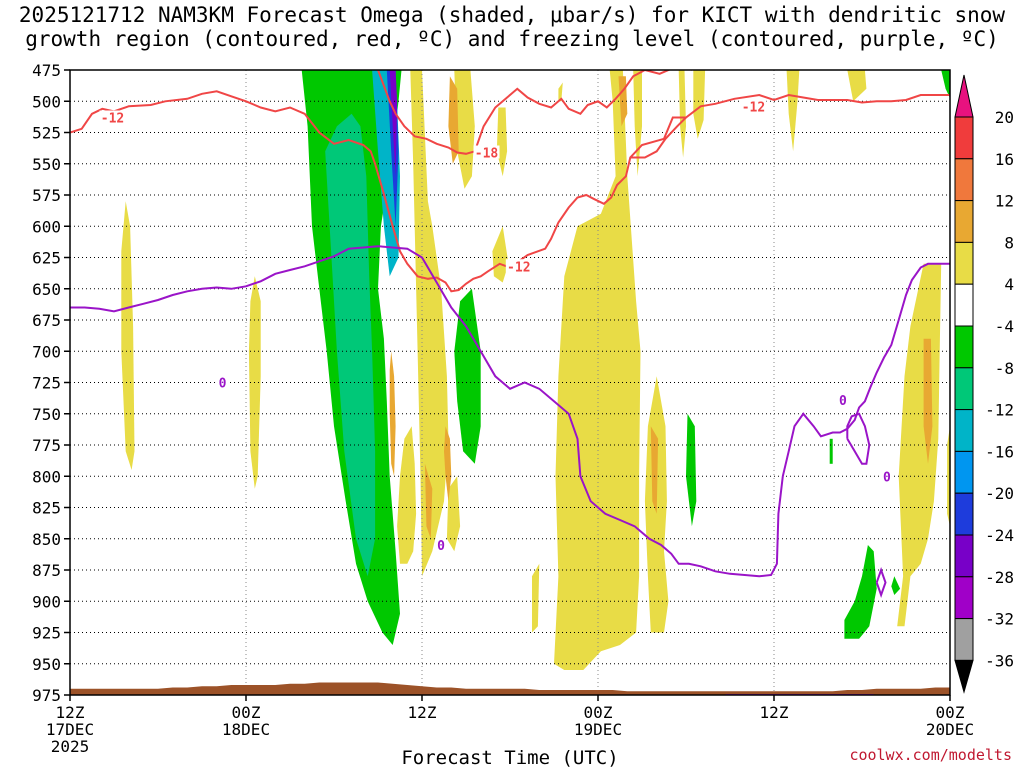 Image resolution: width=1024 pixels, height=768 pixels. What do you see at coordinates (46, 226) in the screenshot?
I see `y-tick-label-600: 600` at bounding box center [46, 226].